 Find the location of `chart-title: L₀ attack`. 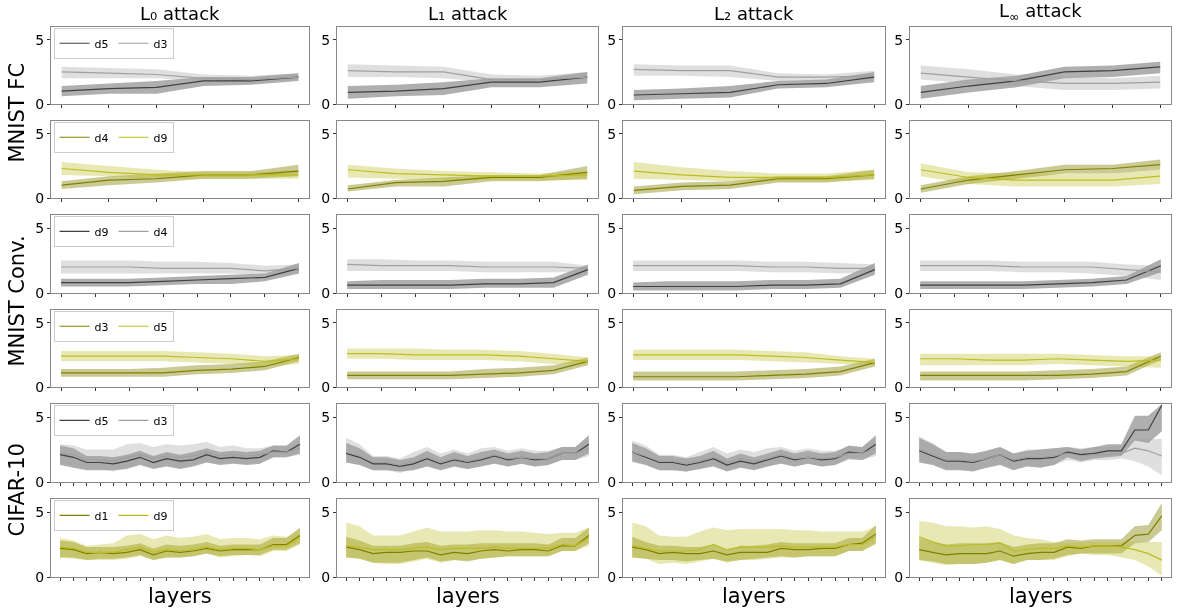

chart-title: L₀ attack is located at coordinates (180, 13).